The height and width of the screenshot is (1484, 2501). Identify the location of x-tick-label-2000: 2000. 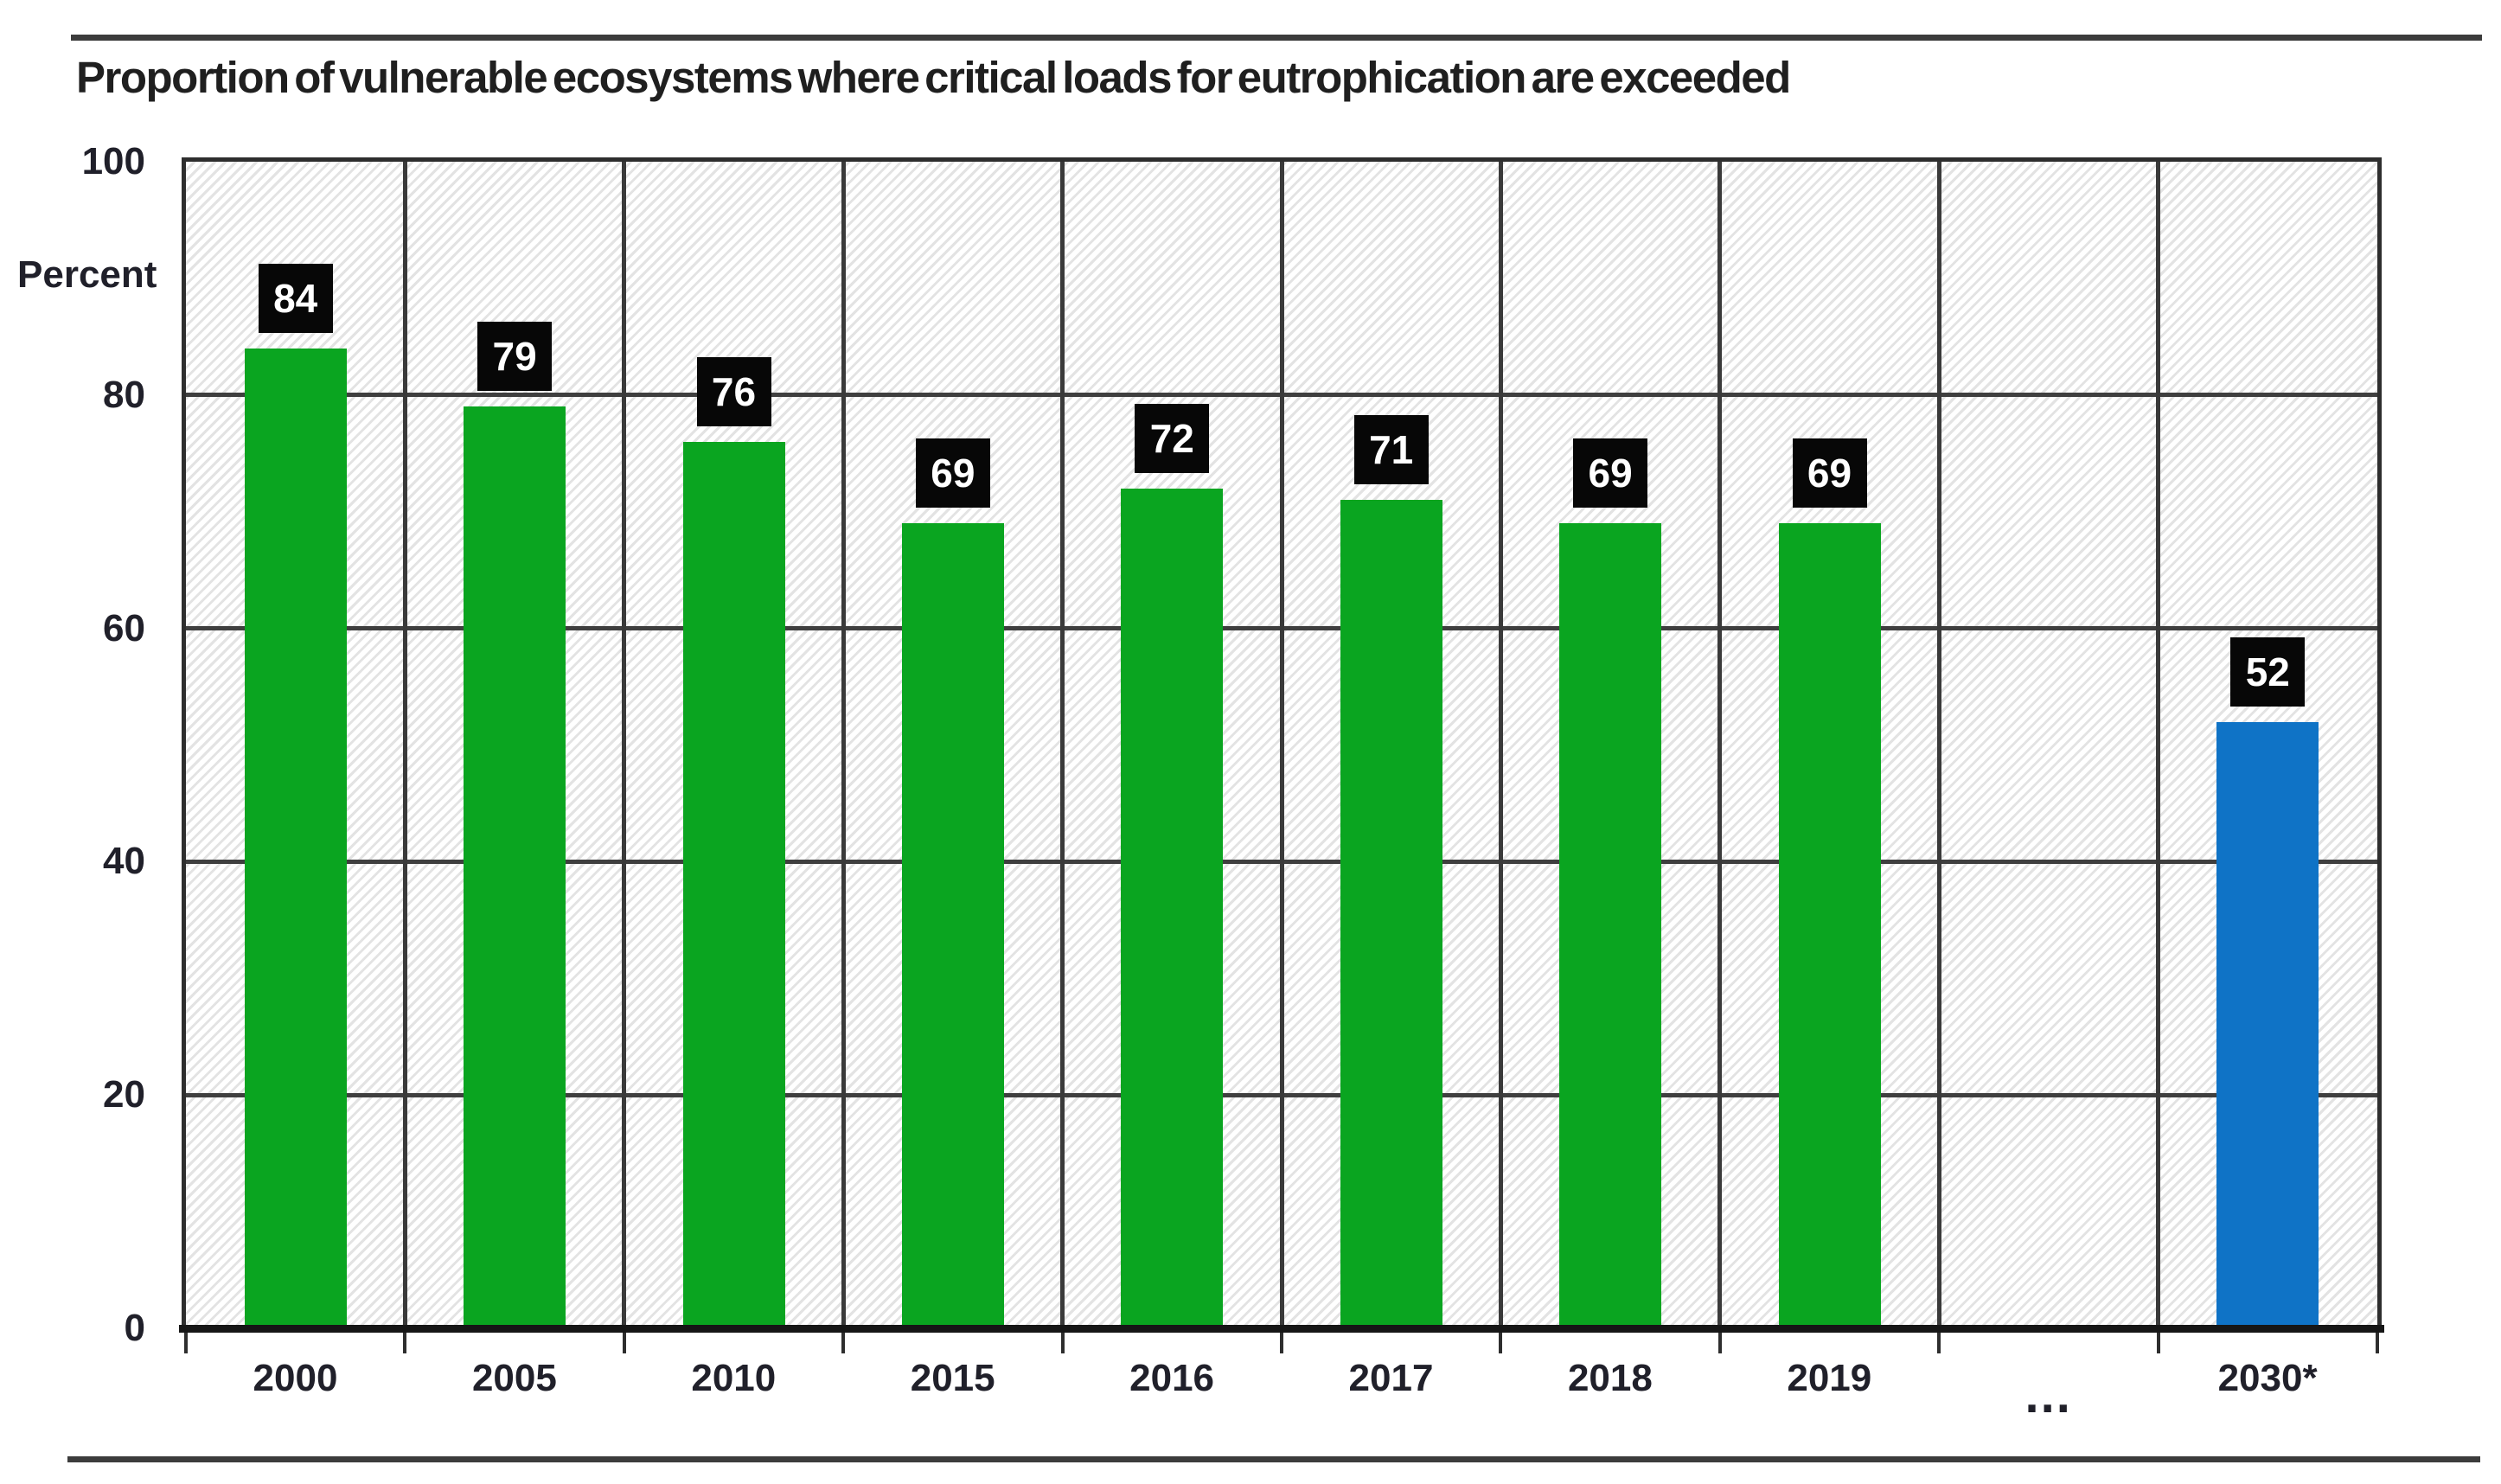
(295, 1378).